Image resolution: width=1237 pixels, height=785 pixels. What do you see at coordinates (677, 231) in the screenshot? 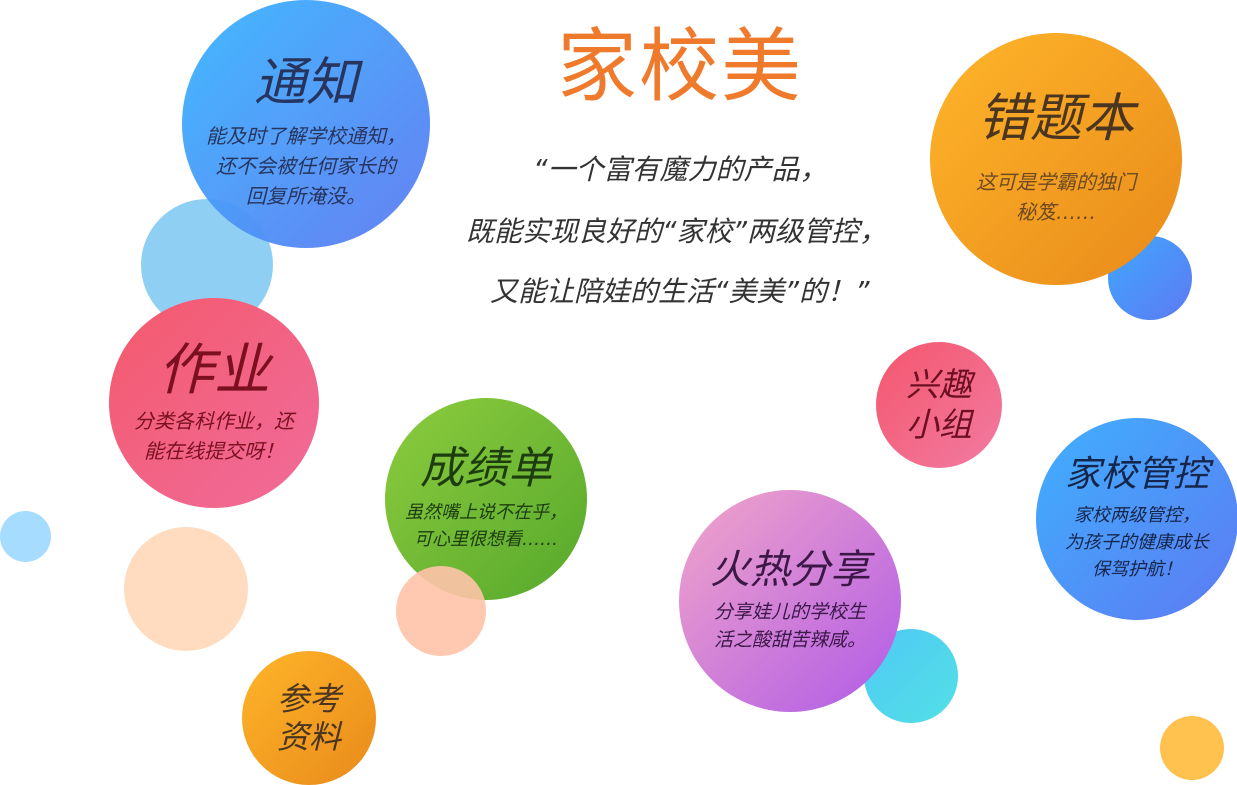
I see `slogan-line-2: 既能实现良好的“家校”两级管控，` at bounding box center [677, 231].